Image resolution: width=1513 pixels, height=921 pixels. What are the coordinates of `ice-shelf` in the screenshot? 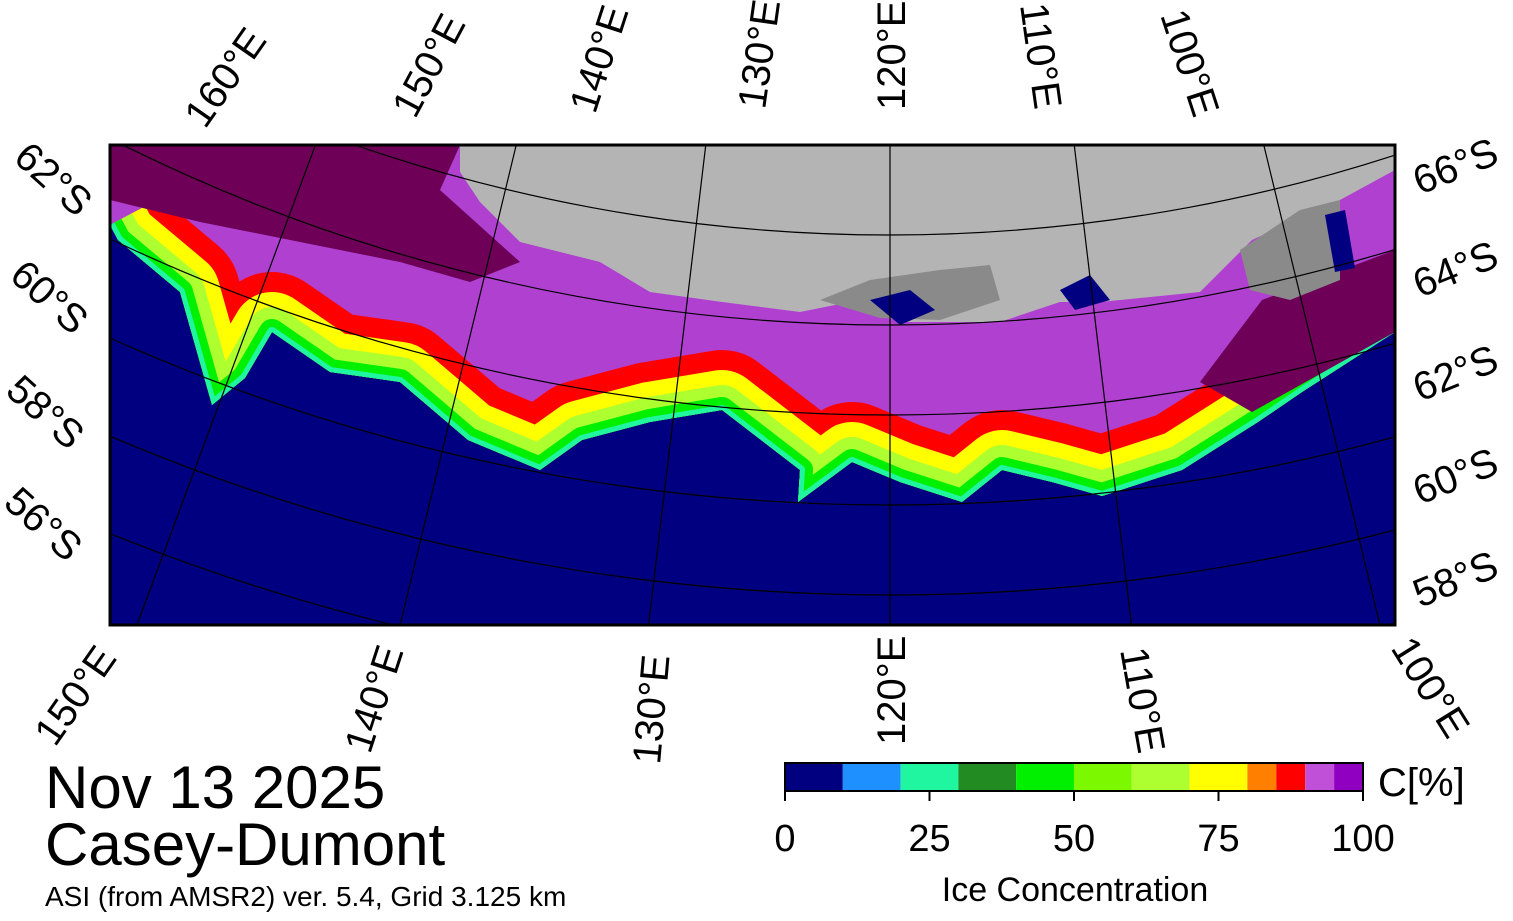 It's located at (1290, 250).